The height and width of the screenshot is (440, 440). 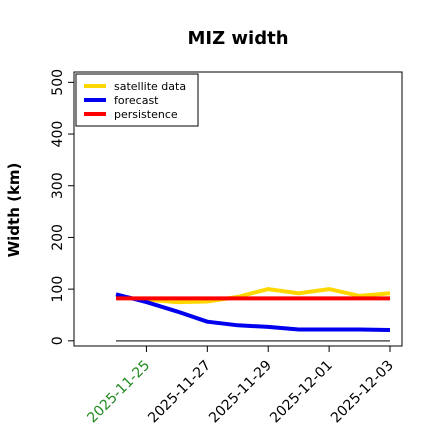 What do you see at coordinates (150, 86) in the screenshot?
I see `legend-label: satellite data` at bounding box center [150, 86].